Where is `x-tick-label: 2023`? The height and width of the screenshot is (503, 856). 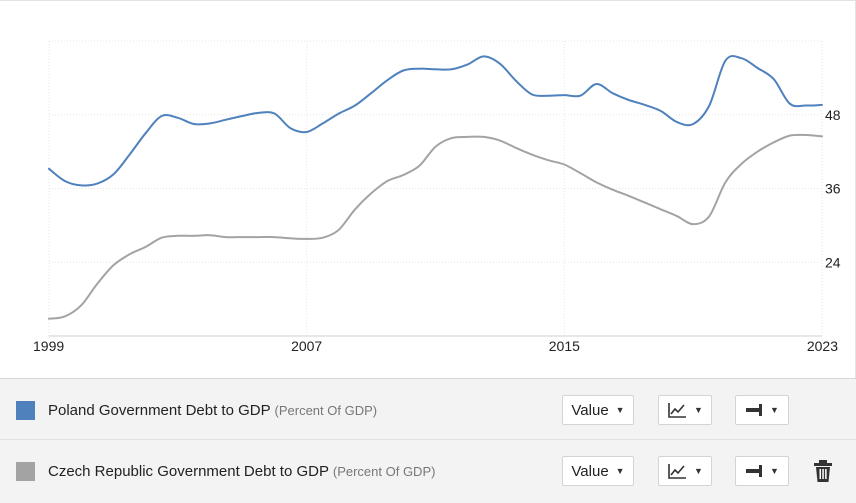
x-tick-label: 2023 is located at coordinates (822, 346).